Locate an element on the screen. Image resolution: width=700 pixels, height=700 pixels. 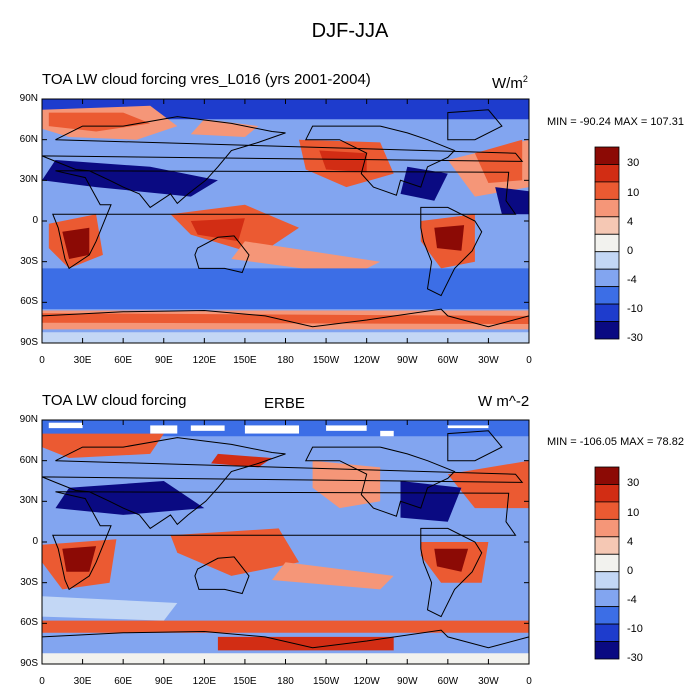
panel2-center-title: ERBE is located at coordinates (284, 403).